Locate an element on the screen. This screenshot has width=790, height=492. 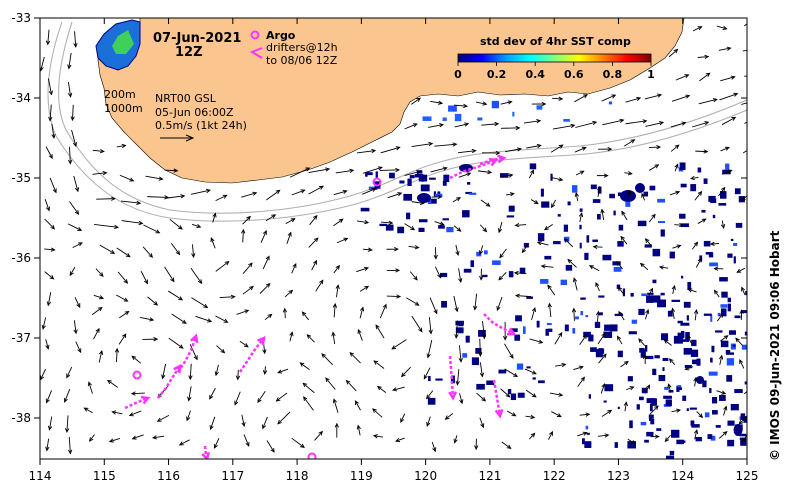
vector-scale-arrow is located at coordinates (177, 138).